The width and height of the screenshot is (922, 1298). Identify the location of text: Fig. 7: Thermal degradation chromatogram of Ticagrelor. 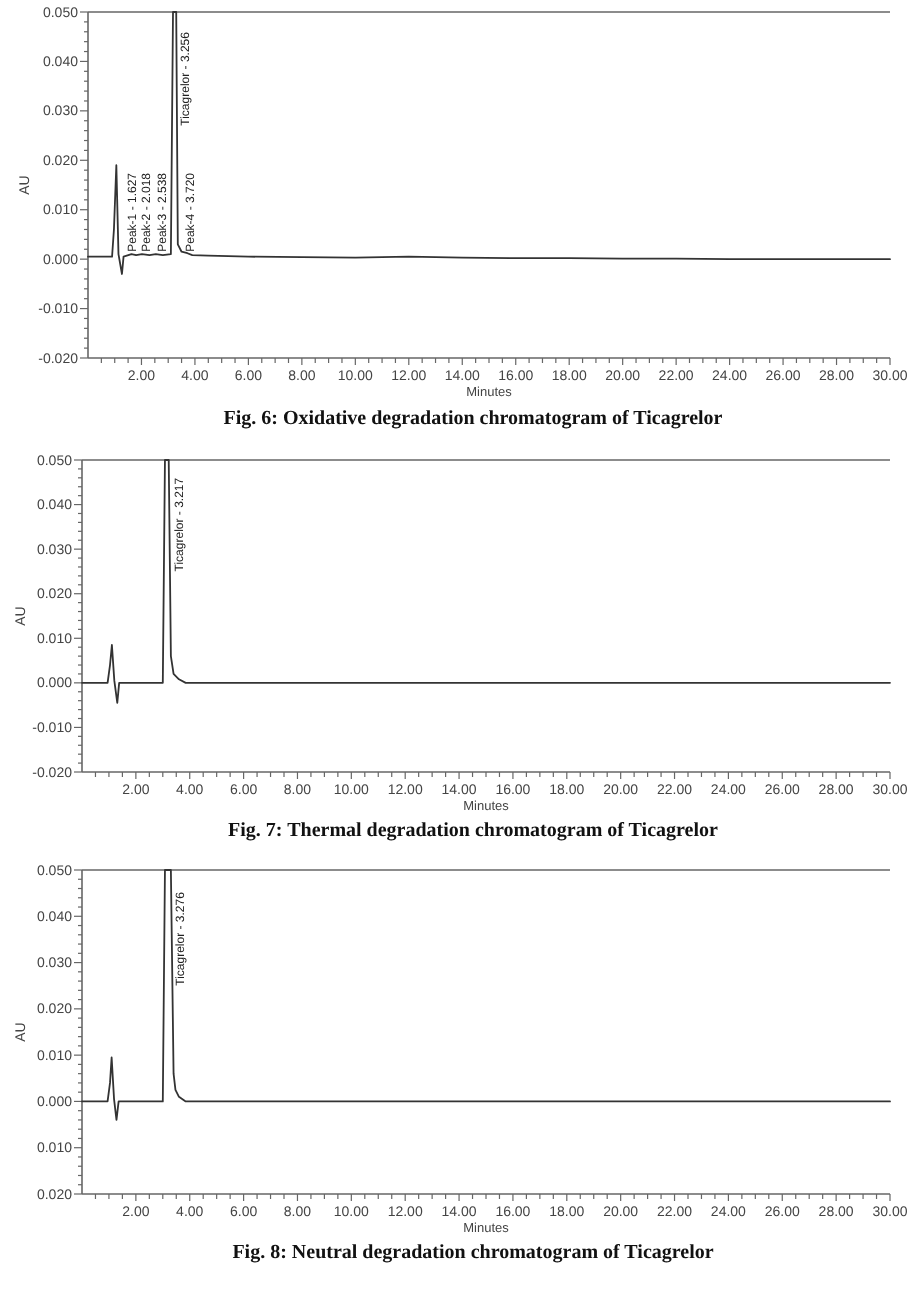
(473, 831).